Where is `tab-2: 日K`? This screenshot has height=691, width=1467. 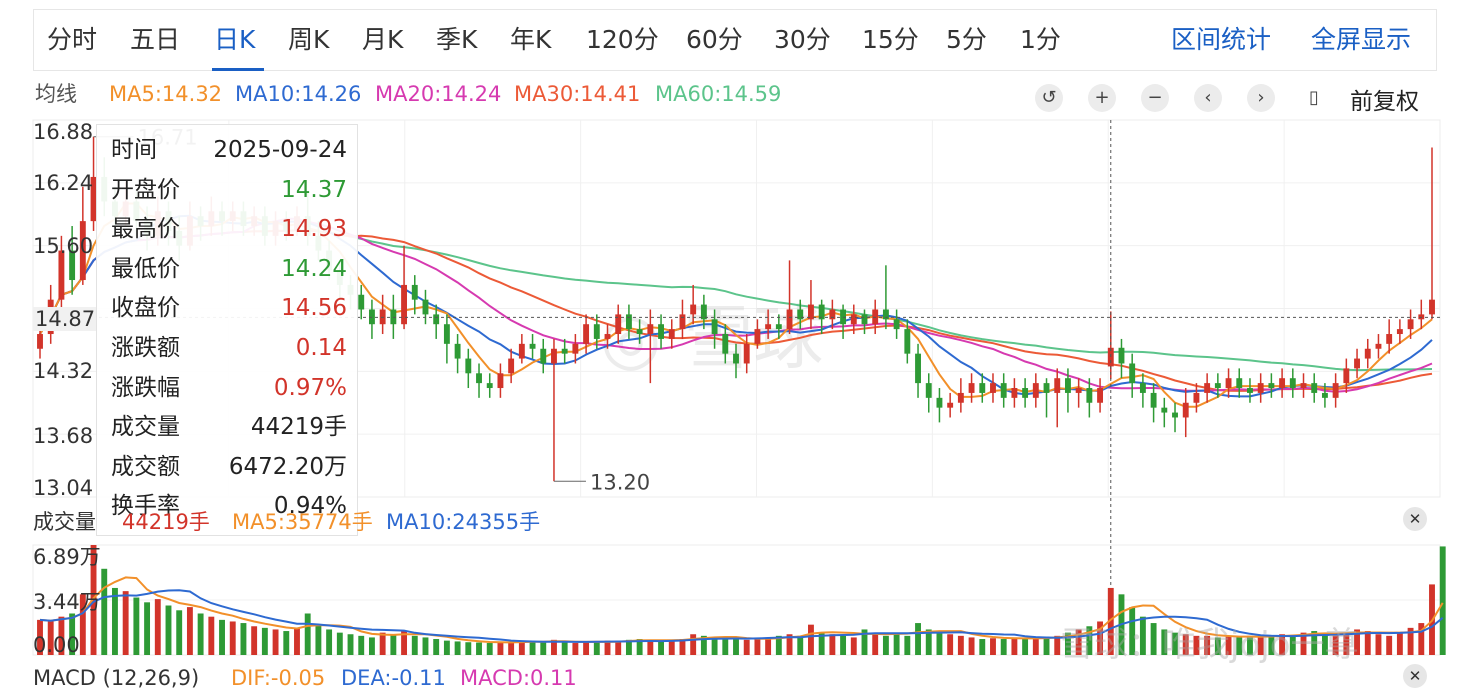
tab-2: 日K is located at coordinates (235, 39).